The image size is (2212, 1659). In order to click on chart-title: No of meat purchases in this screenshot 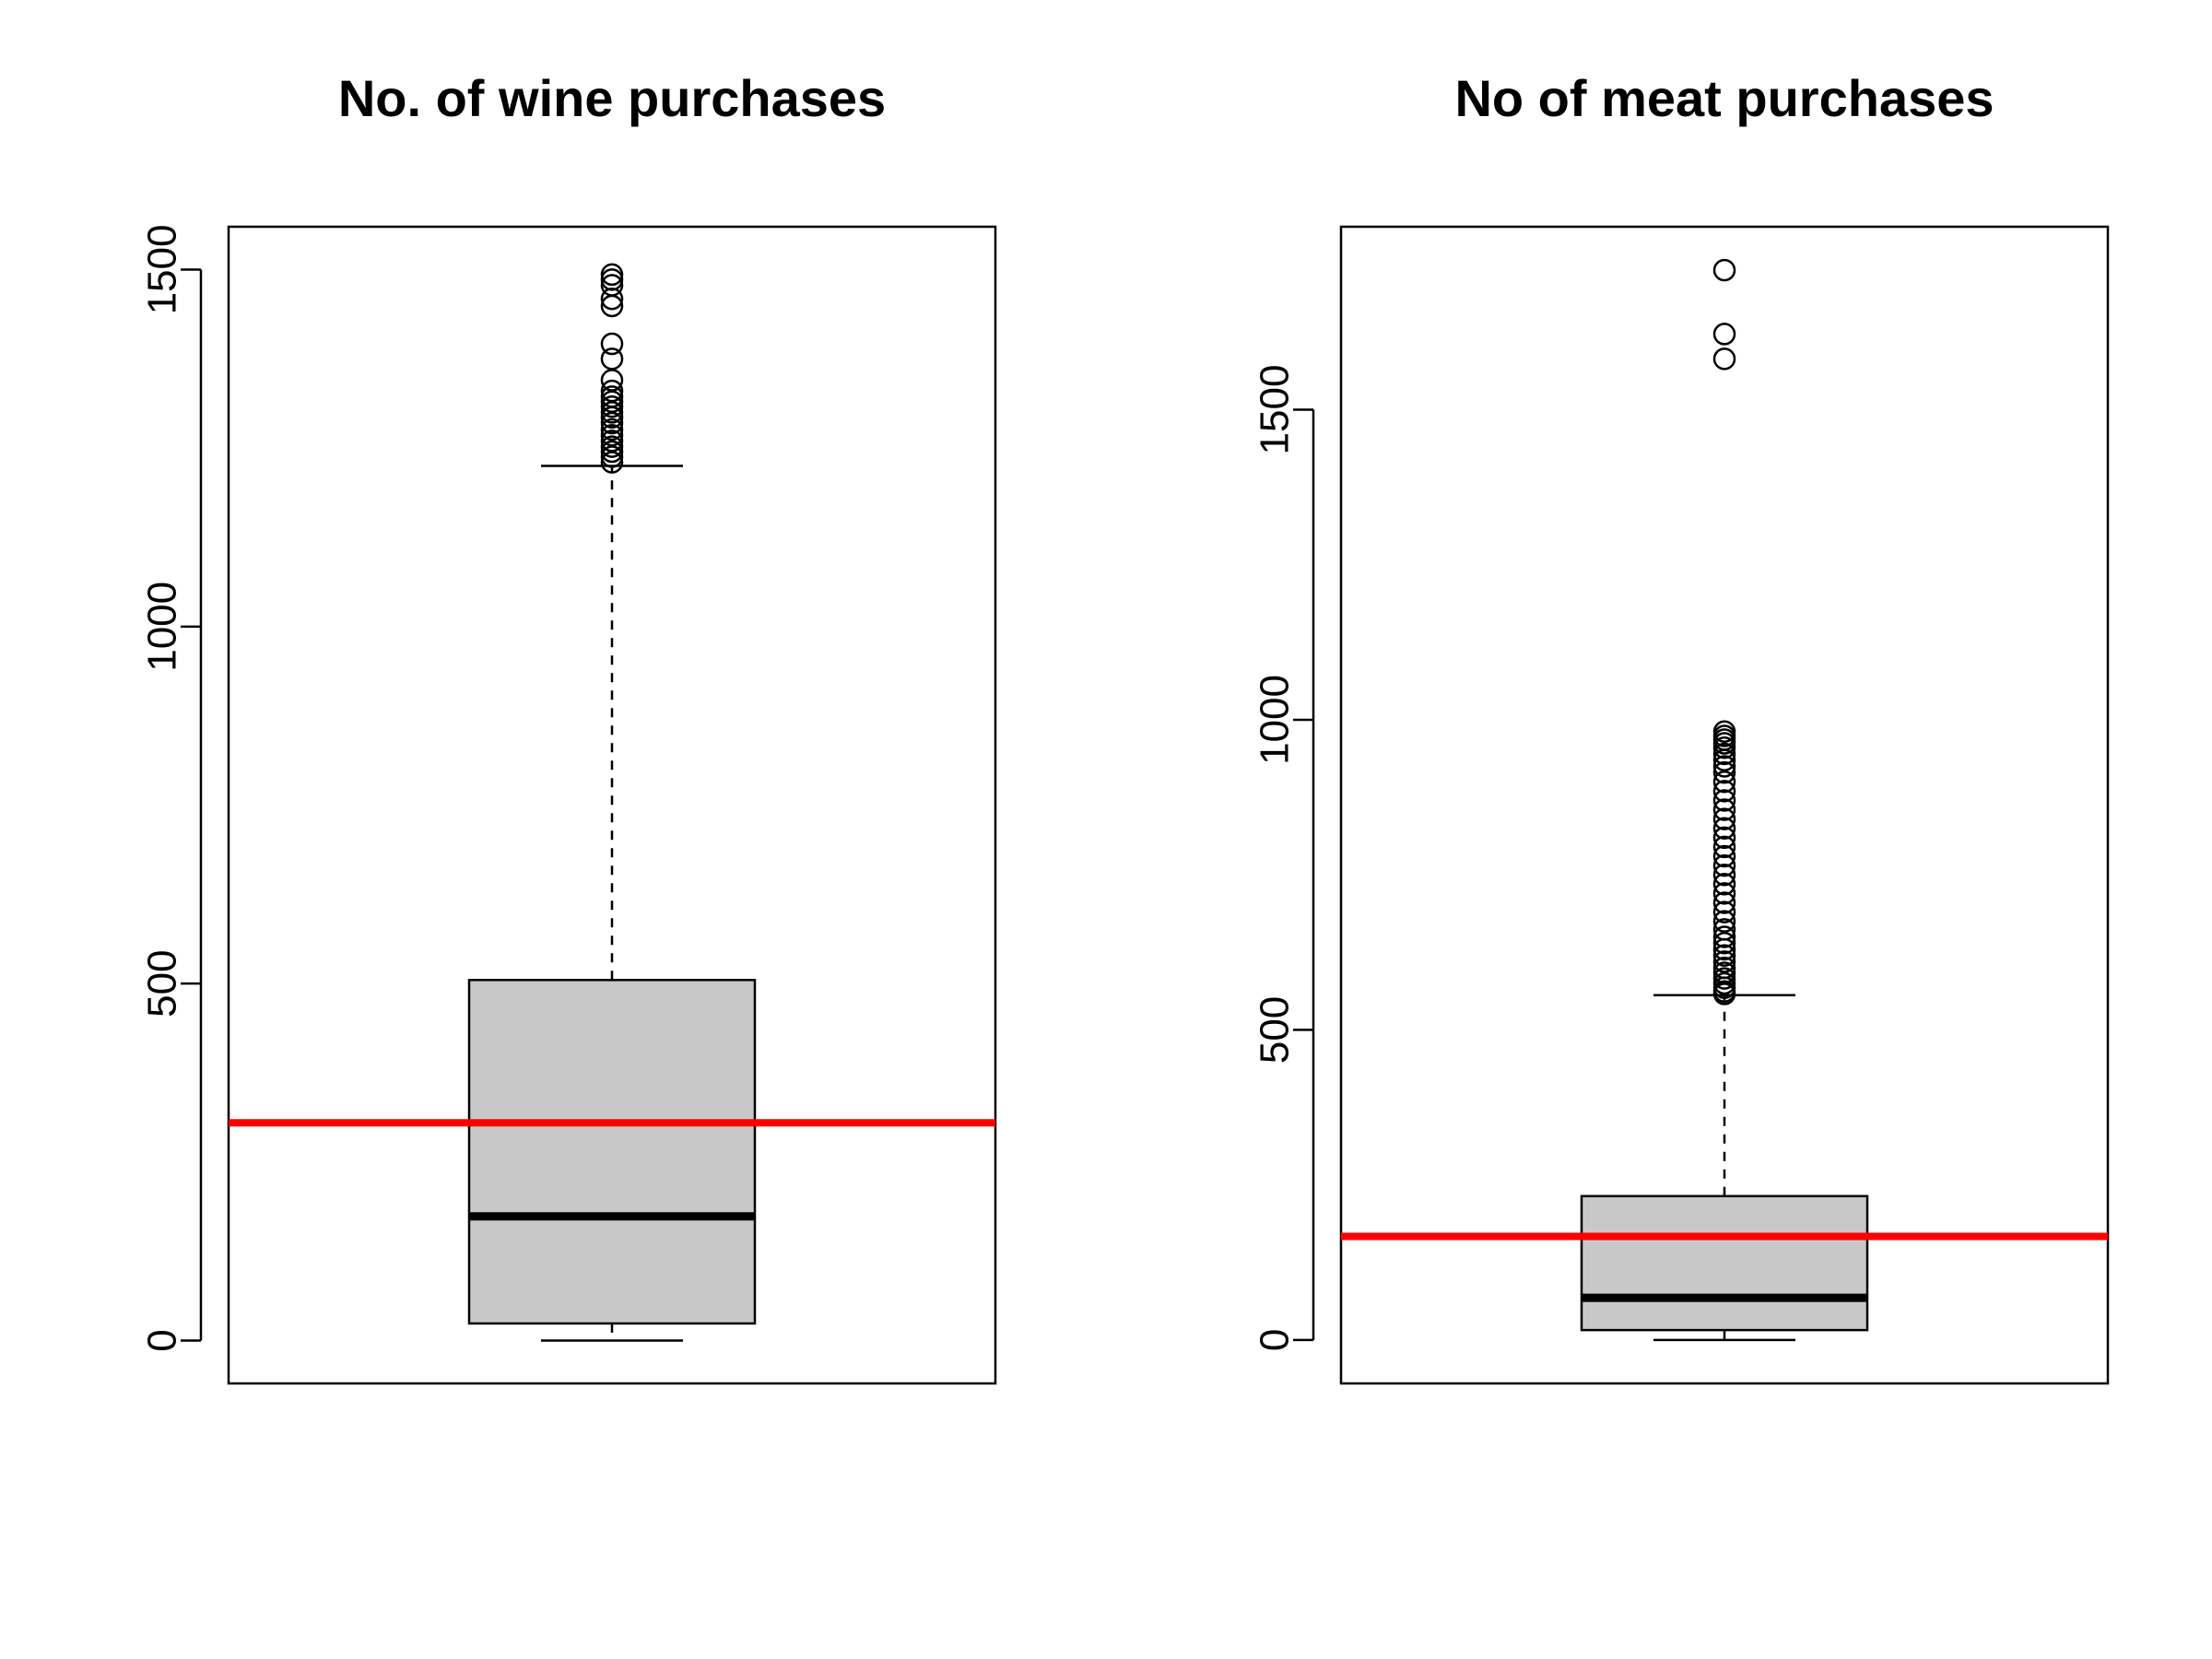, I will do `click(1724, 98)`.